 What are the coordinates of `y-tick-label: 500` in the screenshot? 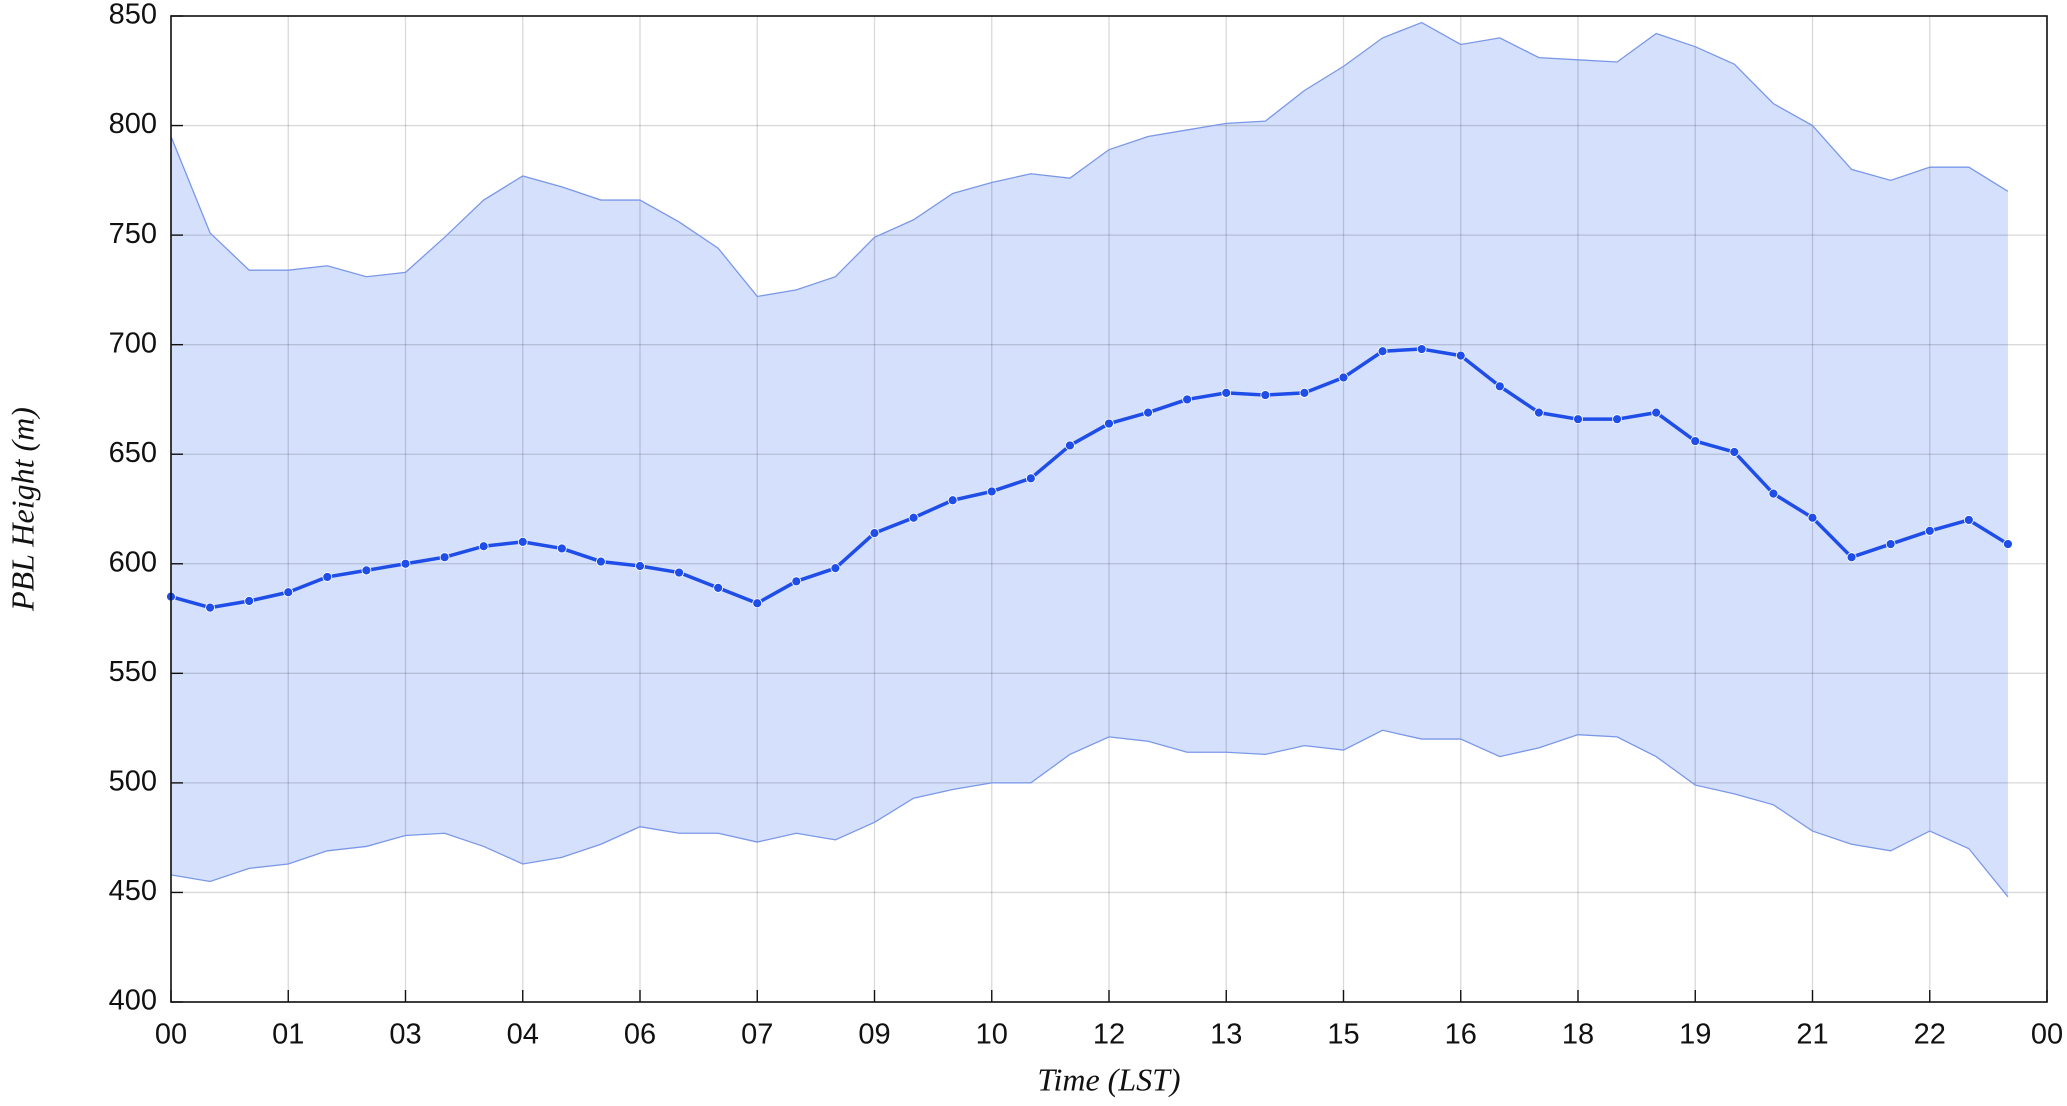 It's located at (133, 782).